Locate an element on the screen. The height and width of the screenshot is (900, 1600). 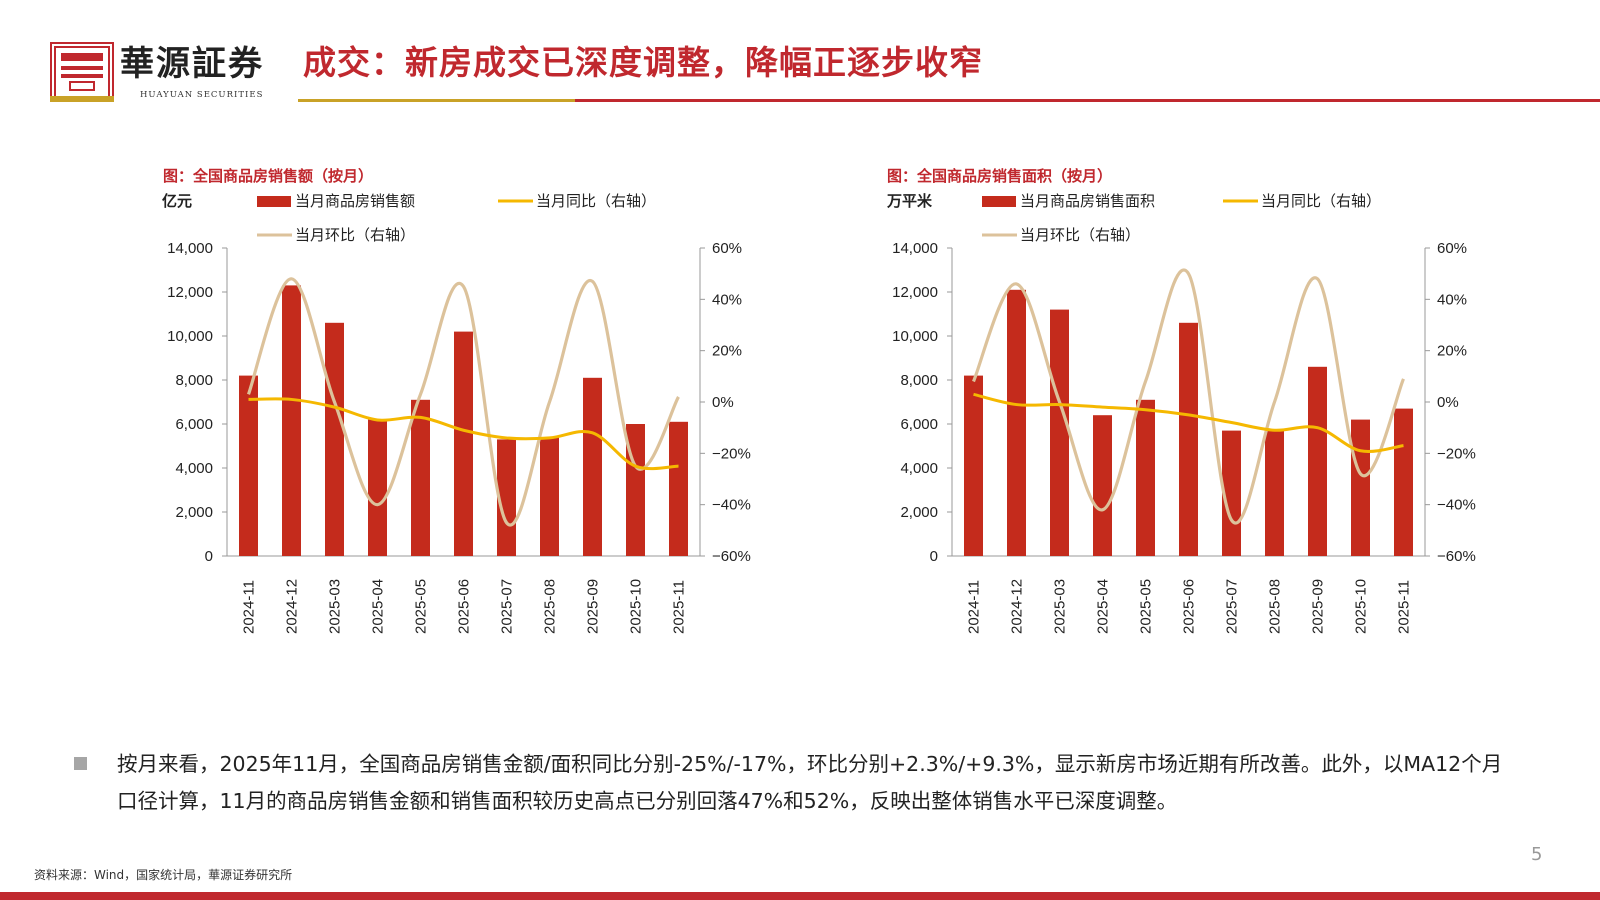
legend-mom-label: 当月环比（右轴） is located at coordinates (1080, 235).